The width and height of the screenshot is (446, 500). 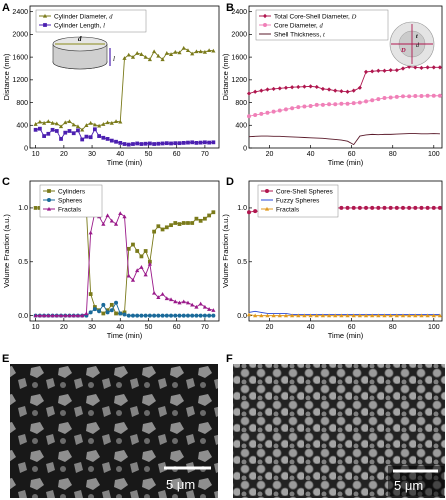 What do you see at coordinates (20, 35) in the screenshot?
I see `y-tick-label: 2000` at bounding box center [20, 35].